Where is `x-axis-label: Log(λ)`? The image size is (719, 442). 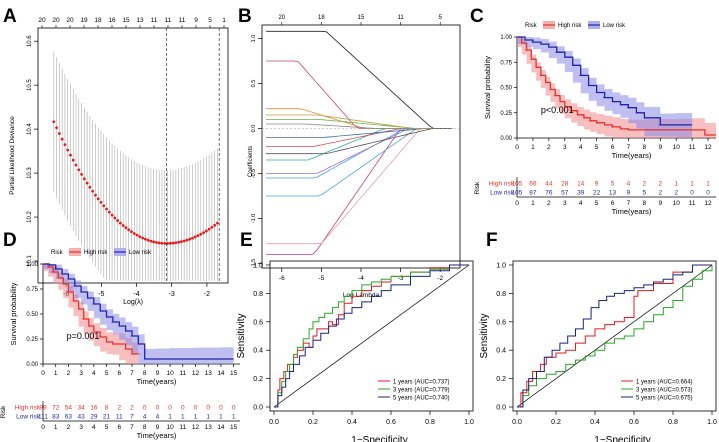 x-axis-label: Log(λ) is located at coordinates (133, 302).